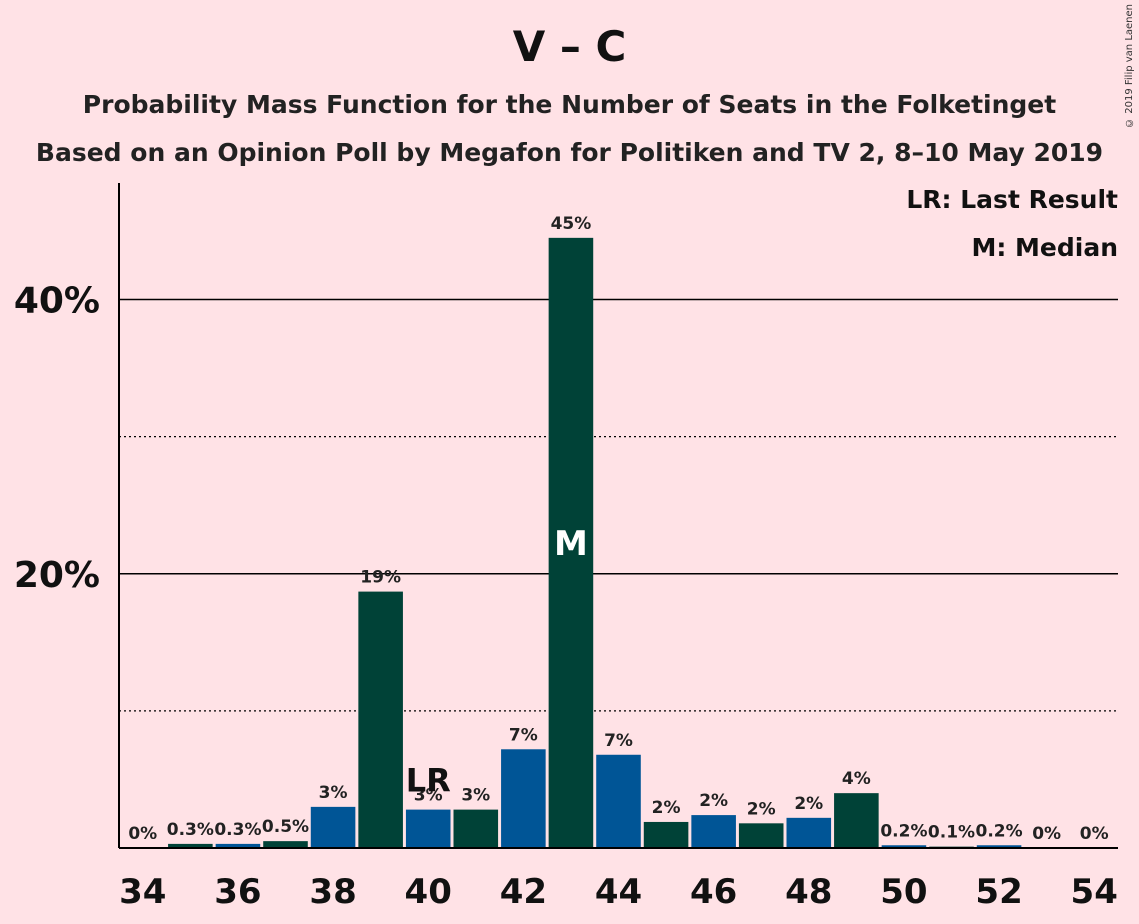 The height and width of the screenshot is (924, 1139). I want to click on x-tick-label: 34, so click(142, 892).